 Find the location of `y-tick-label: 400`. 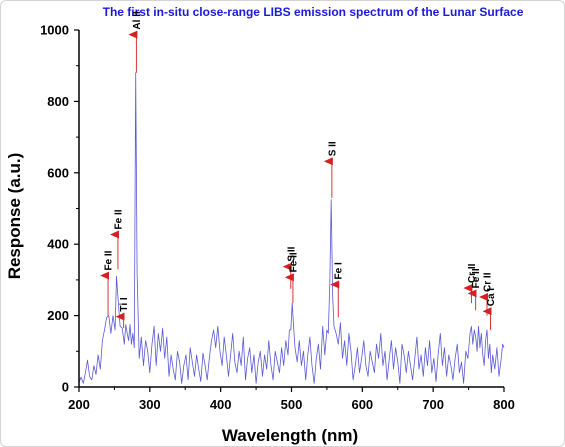

y-tick-label: 400 is located at coordinates (58, 244).